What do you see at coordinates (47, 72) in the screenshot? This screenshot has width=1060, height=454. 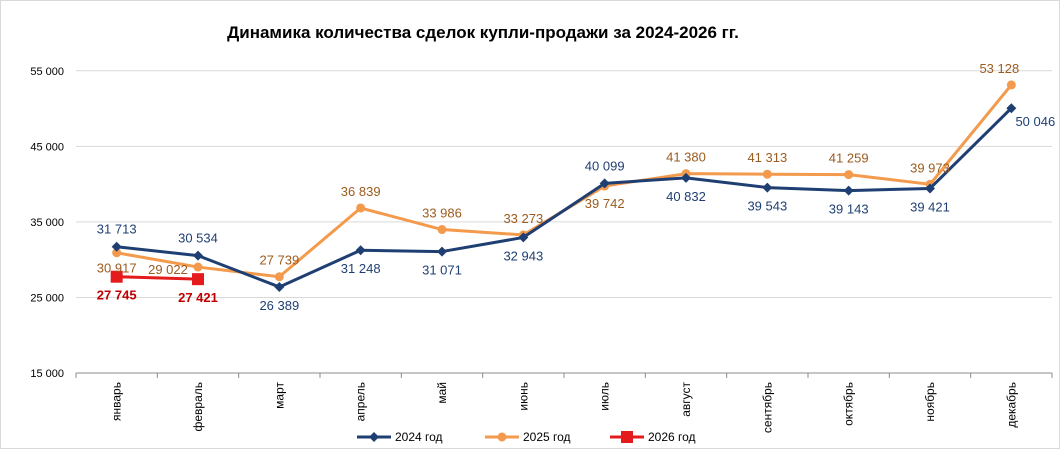 I see `y-tick-label: 55 000` at bounding box center [47, 72].